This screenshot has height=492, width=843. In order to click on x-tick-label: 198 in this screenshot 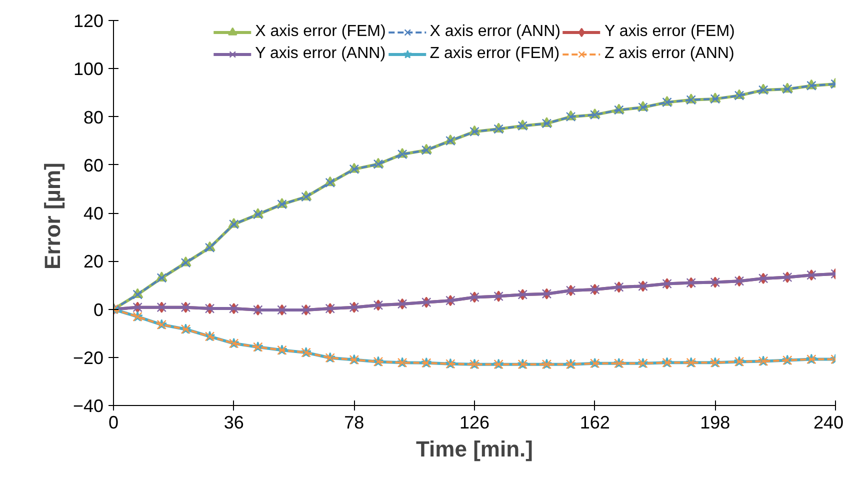, I will do `click(715, 422)`.